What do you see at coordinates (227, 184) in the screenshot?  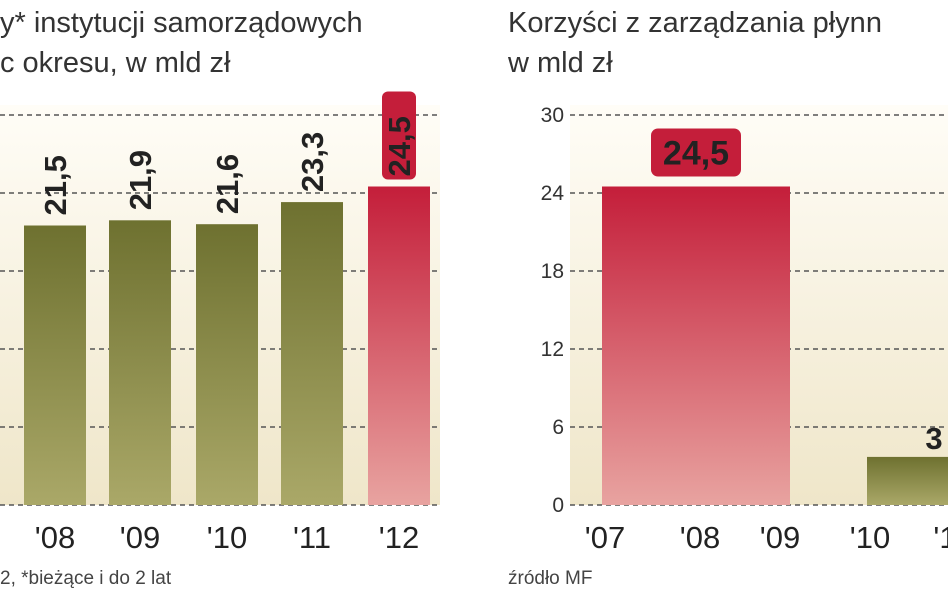 I see `value-label: 21,6` at bounding box center [227, 184].